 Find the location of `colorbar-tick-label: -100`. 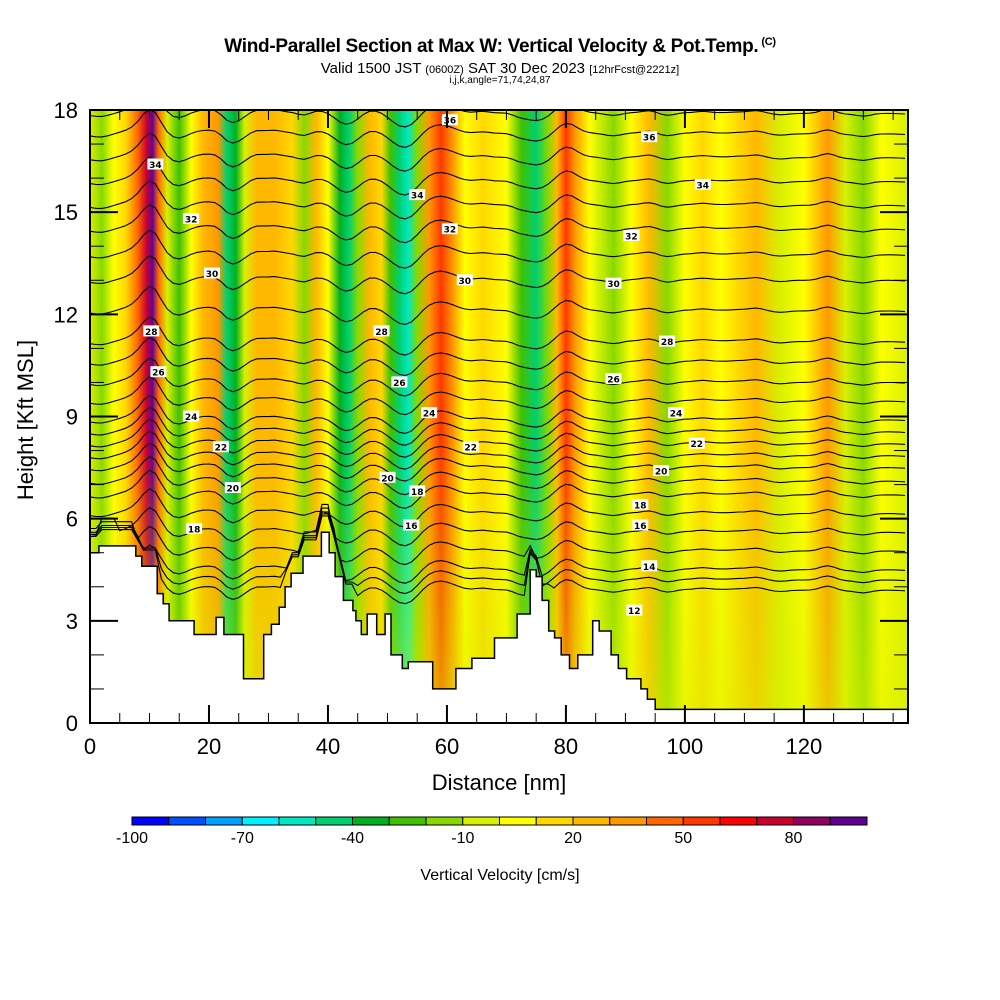

colorbar-tick-label: -100 is located at coordinates (132, 838).